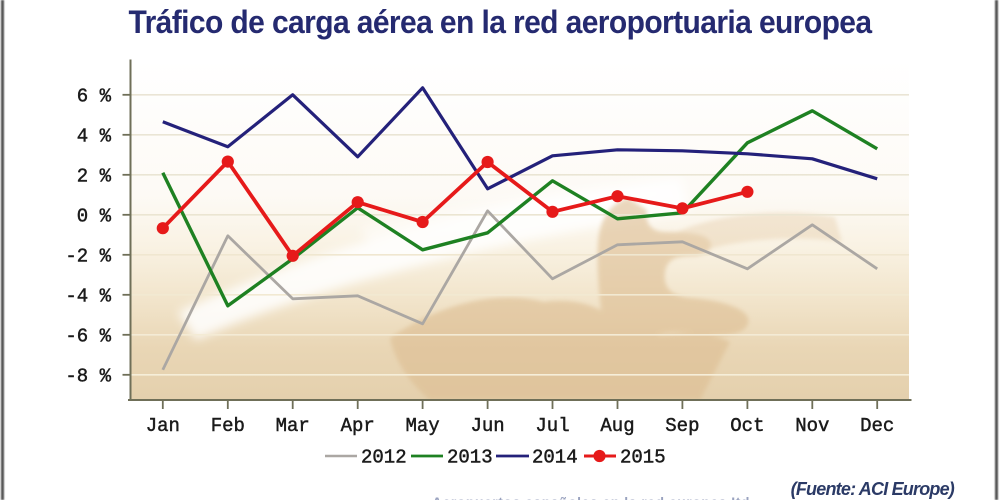 The width and height of the screenshot is (1000, 500). I want to click on svg-text: Sep, so click(682, 426).